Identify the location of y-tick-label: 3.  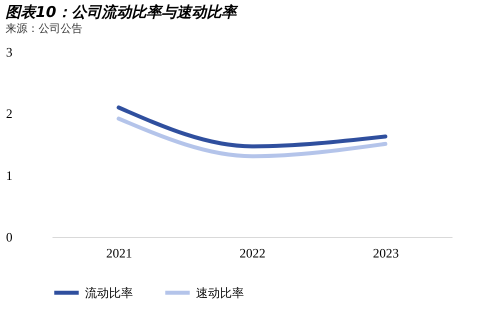
(9, 52).